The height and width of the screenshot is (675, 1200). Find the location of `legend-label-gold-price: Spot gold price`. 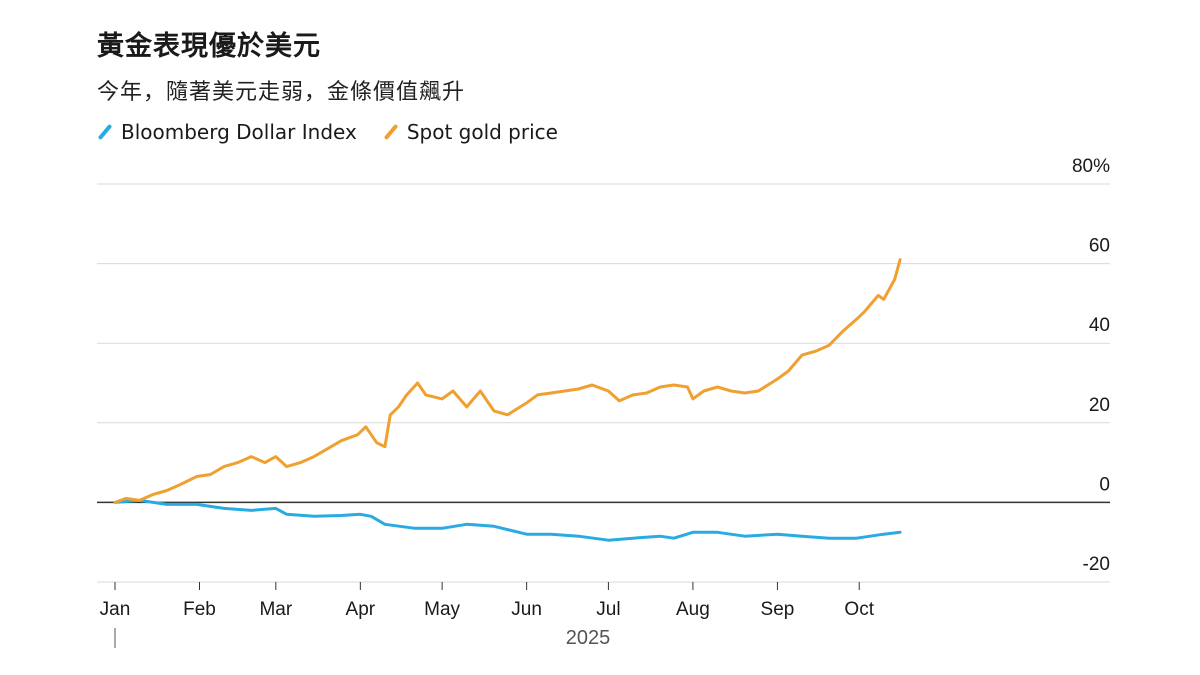

legend-label-gold-price: Spot gold price is located at coordinates (482, 132).